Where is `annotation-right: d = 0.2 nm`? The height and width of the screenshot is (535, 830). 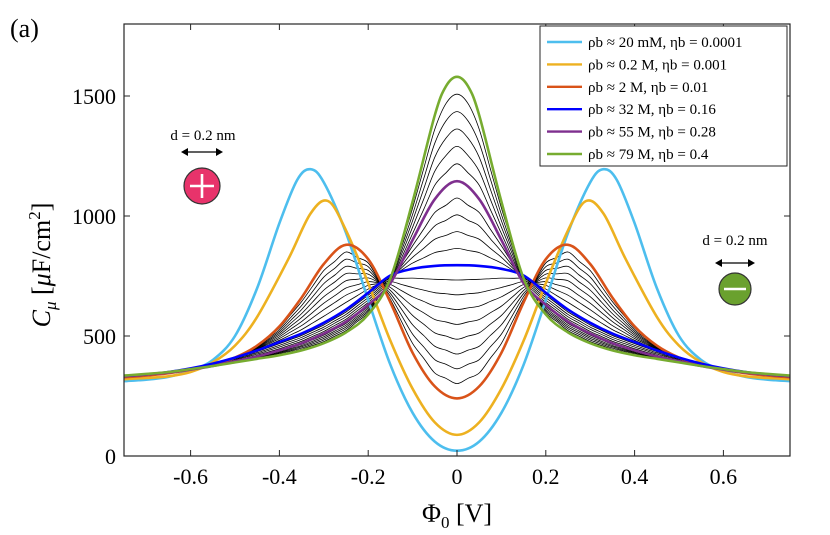 annotation-right: d = 0.2 nm is located at coordinates (735, 269).